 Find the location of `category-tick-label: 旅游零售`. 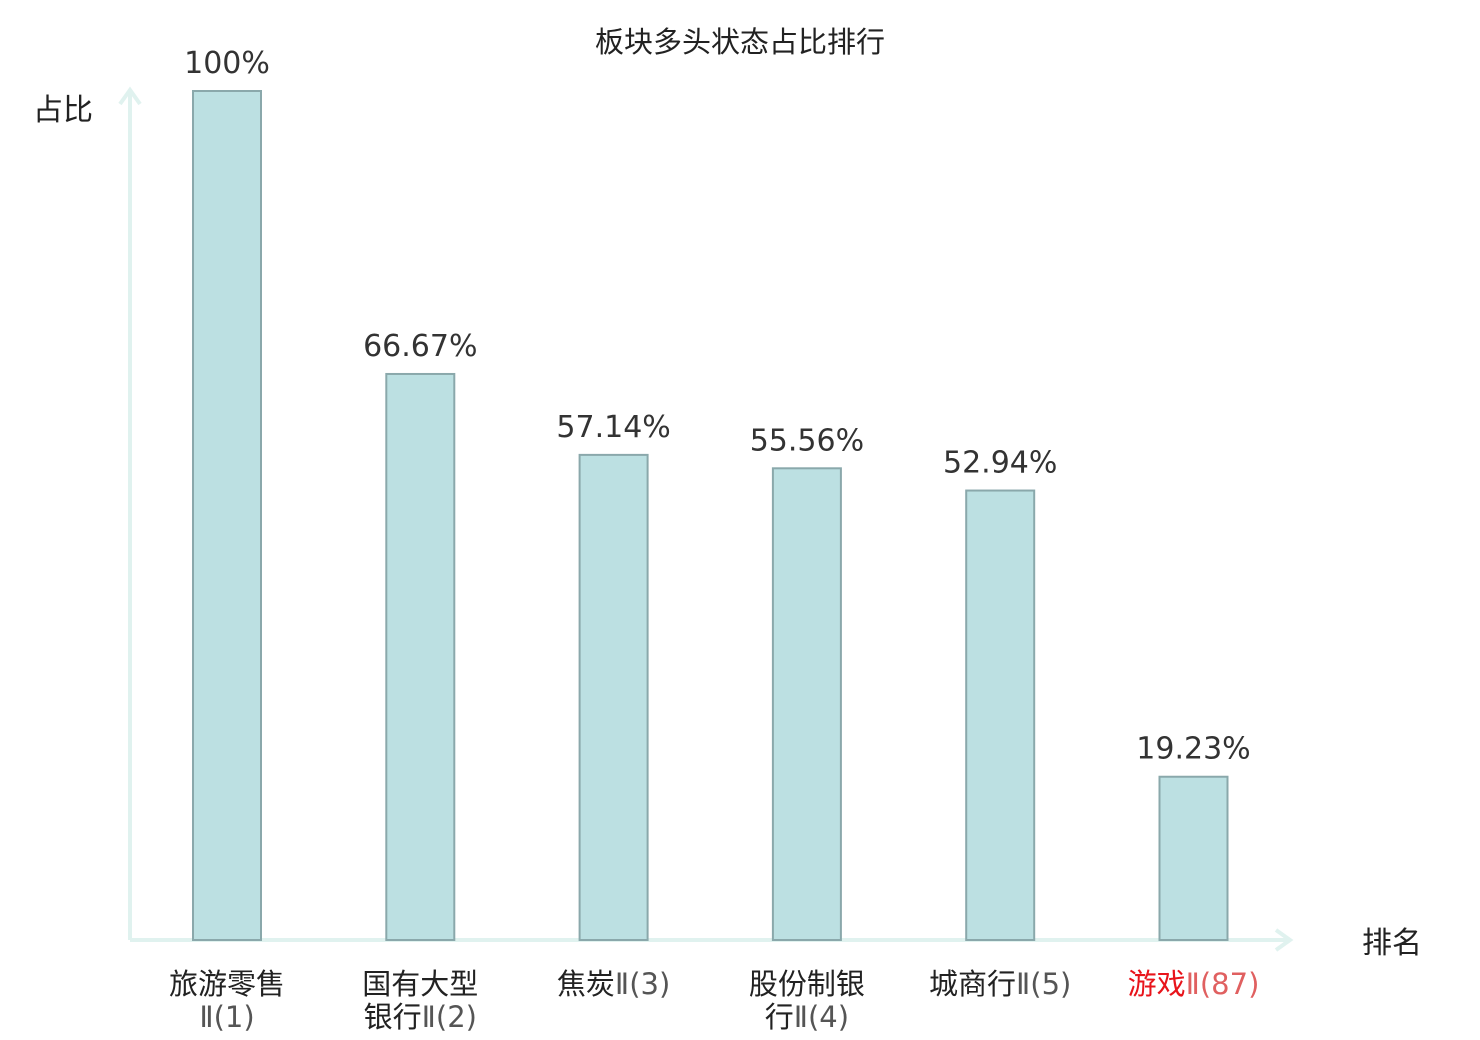

category-tick-label: 旅游零售 is located at coordinates (227, 984).